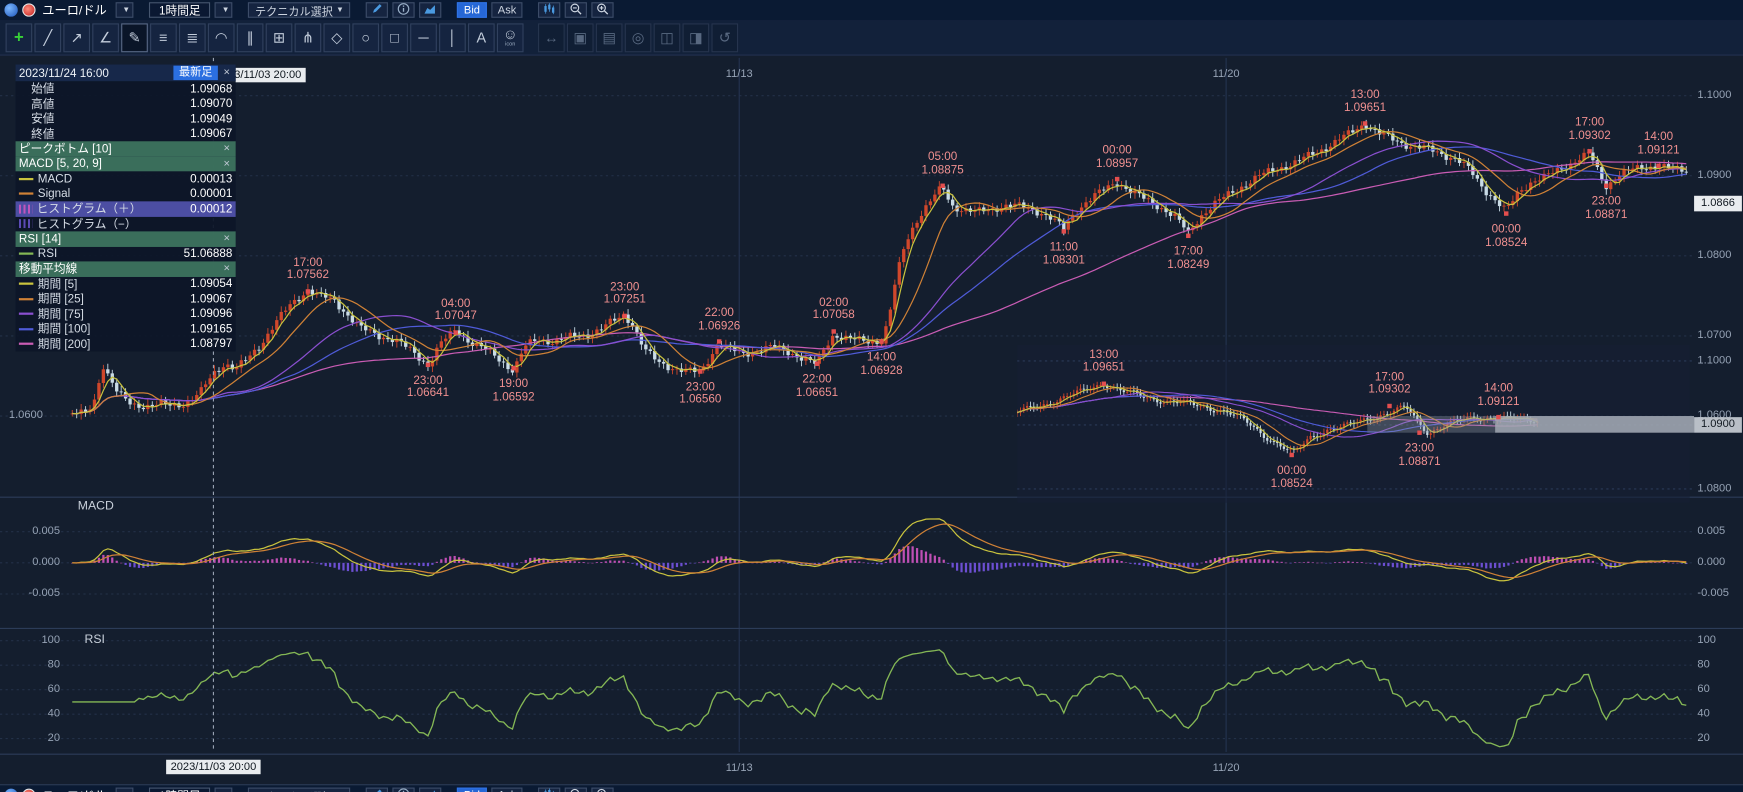  I want to click on info-panel-close-button: ×, so click(227, 72).